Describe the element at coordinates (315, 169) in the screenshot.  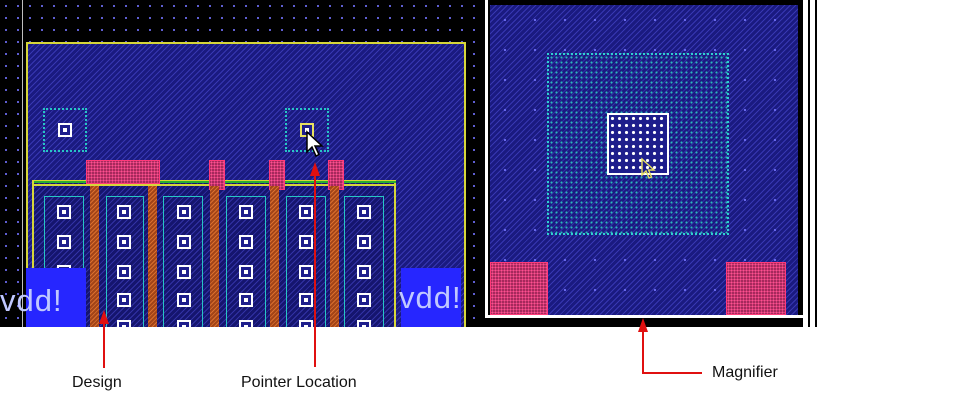
I see `pointer-arrow-head` at that location.